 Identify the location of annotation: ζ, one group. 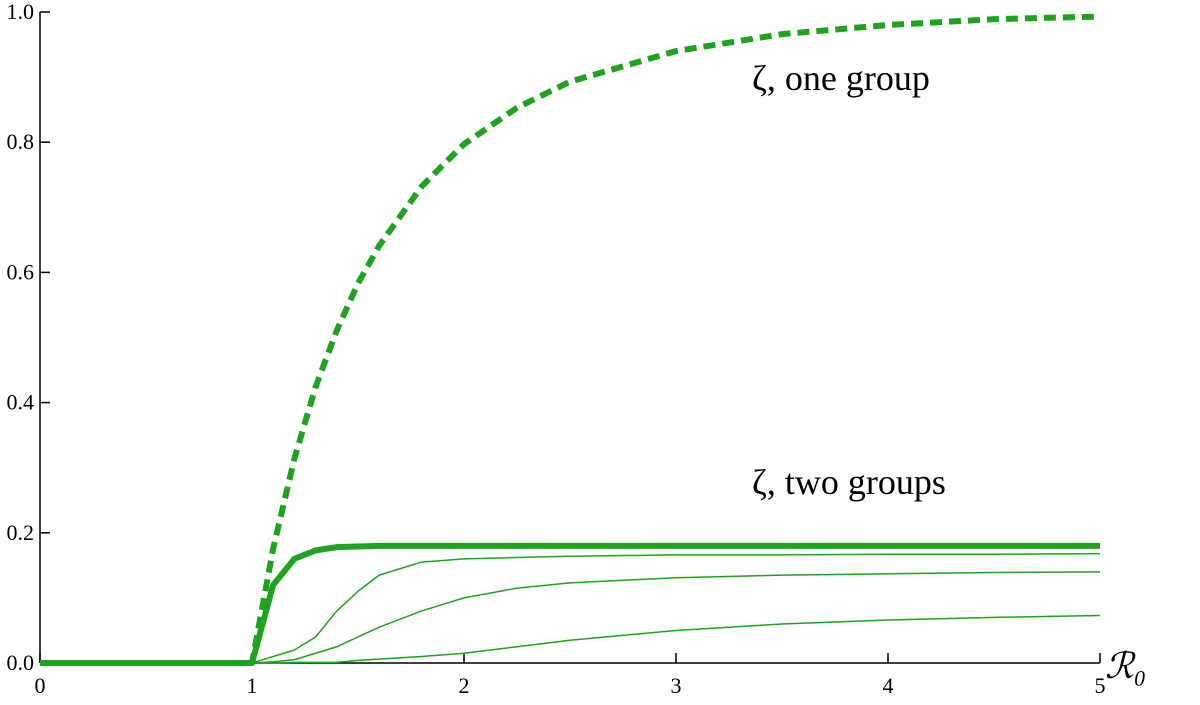
(841, 78).